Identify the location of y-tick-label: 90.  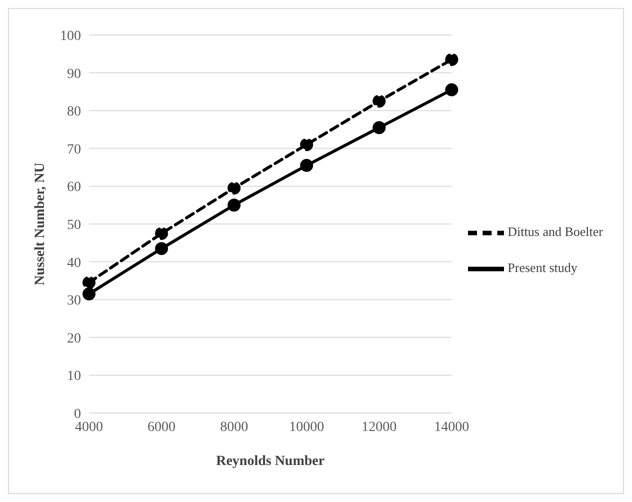
(74, 74).